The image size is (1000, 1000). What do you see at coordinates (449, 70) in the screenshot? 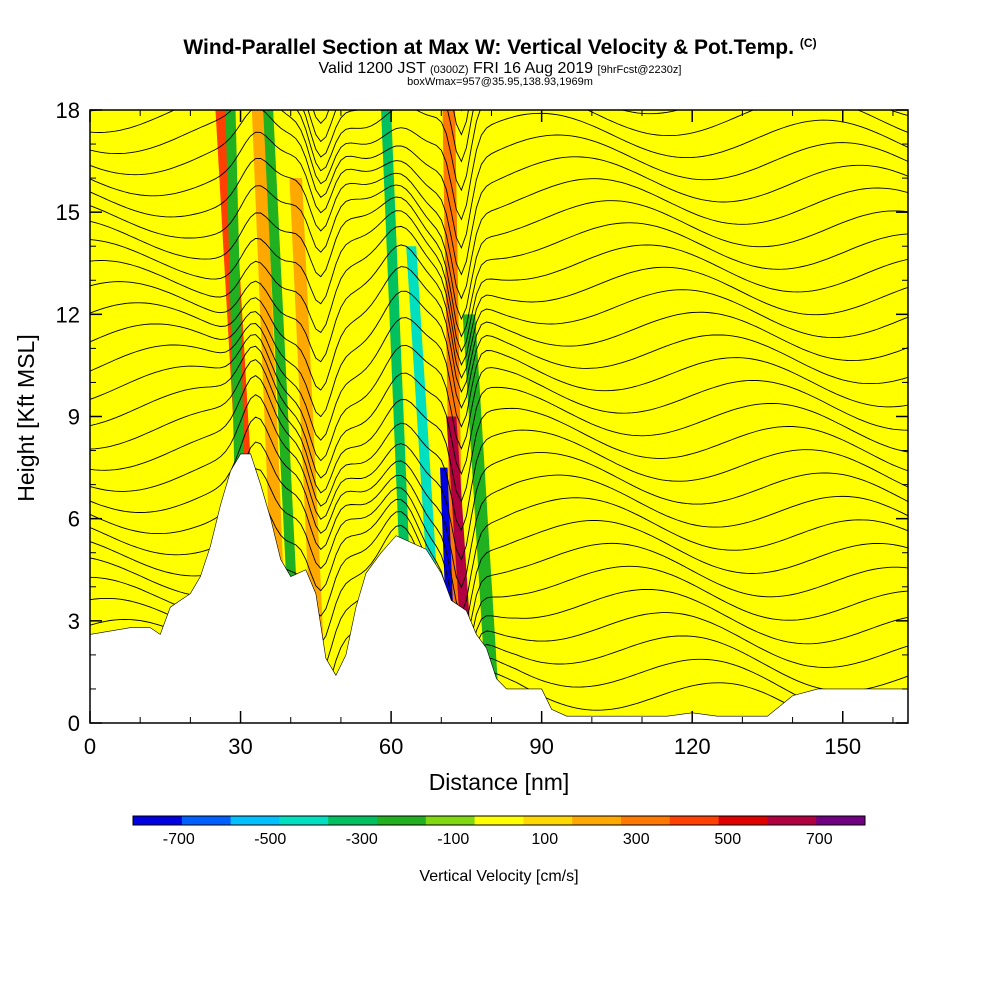
I see `valid-zulu: (0300Z)` at bounding box center [449, 70].